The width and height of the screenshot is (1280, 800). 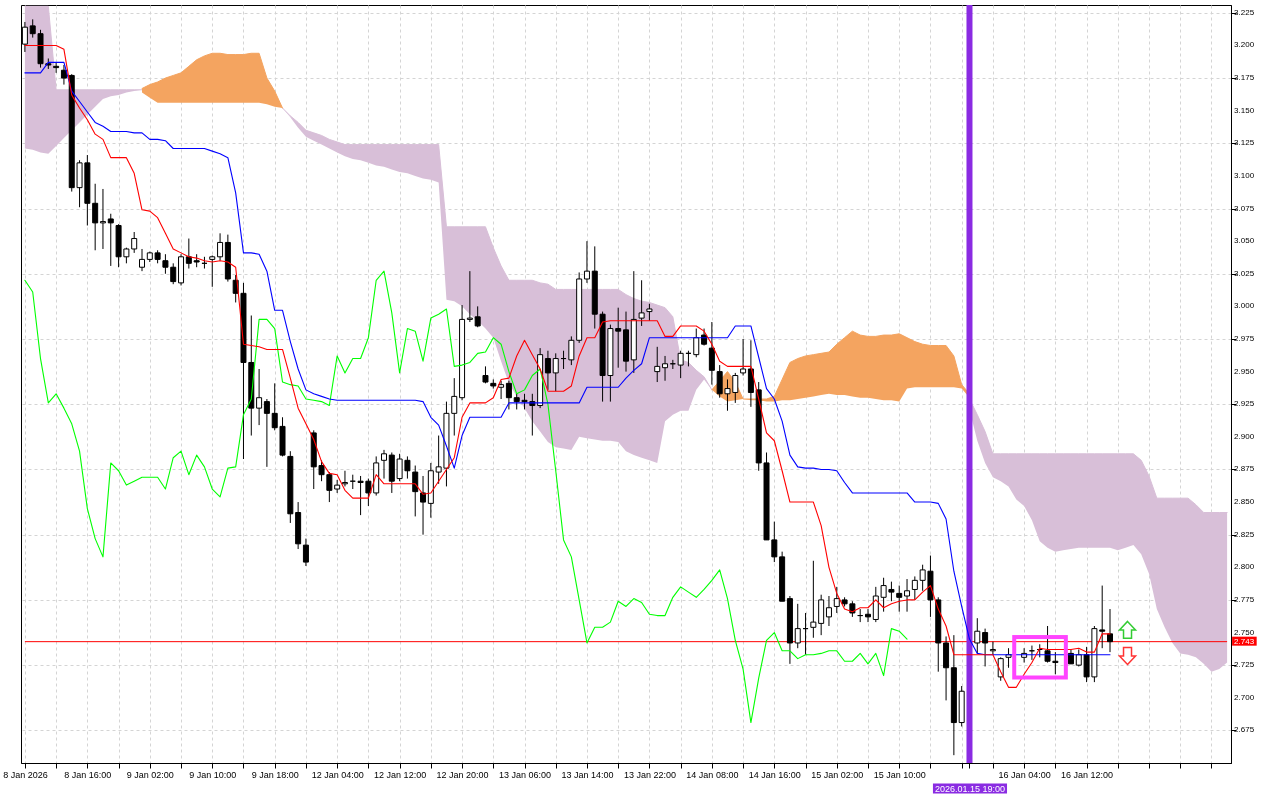 What do you see at coordinates (1244, 697) in the screenshot?
I see `y-tick-label: 2.700` at bounding box center [1244, 697].